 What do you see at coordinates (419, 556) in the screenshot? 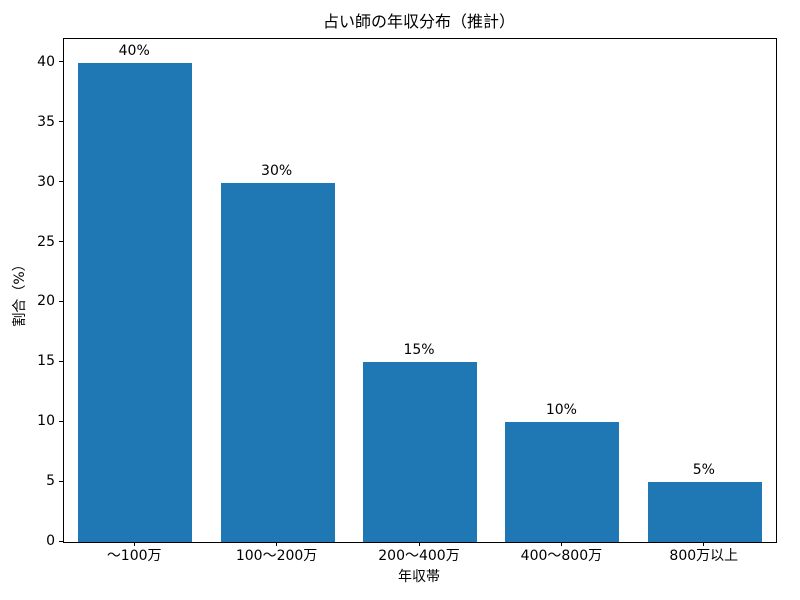
I see `x-tick-label: 200～400万` at bounding box center [419, 556].